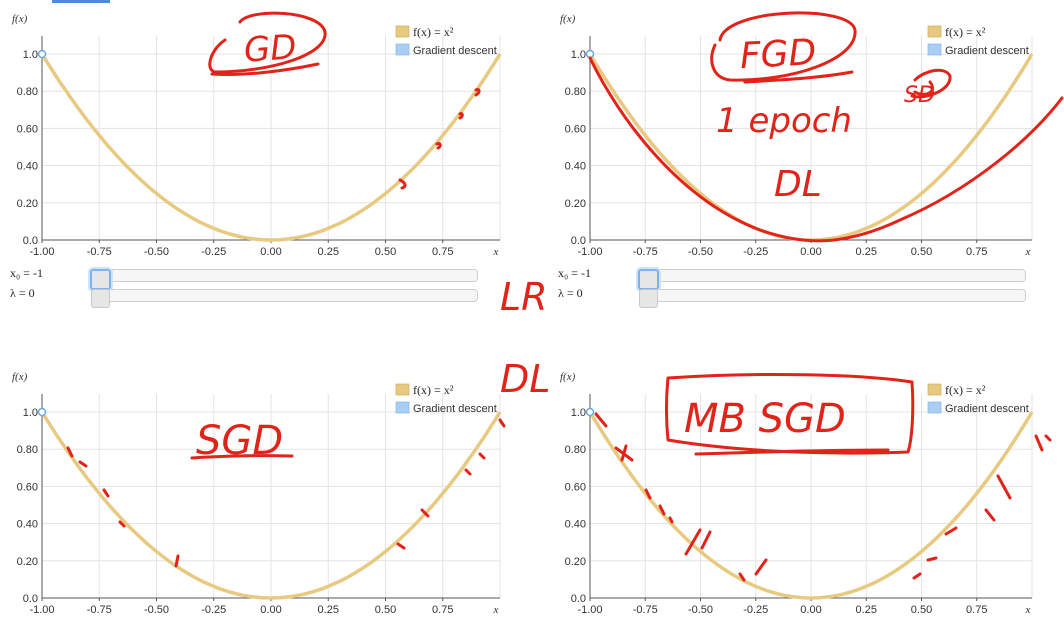 This screenshot has height=620, width=1064. Describe the element at coordinates (81, 1) in the screenshot. I see `tab-indicator` at that location.